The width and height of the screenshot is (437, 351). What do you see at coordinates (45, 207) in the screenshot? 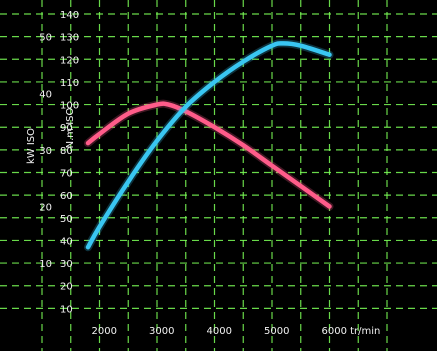
I see `y-tick-label-left: 20` at bounding box center [45, 207].